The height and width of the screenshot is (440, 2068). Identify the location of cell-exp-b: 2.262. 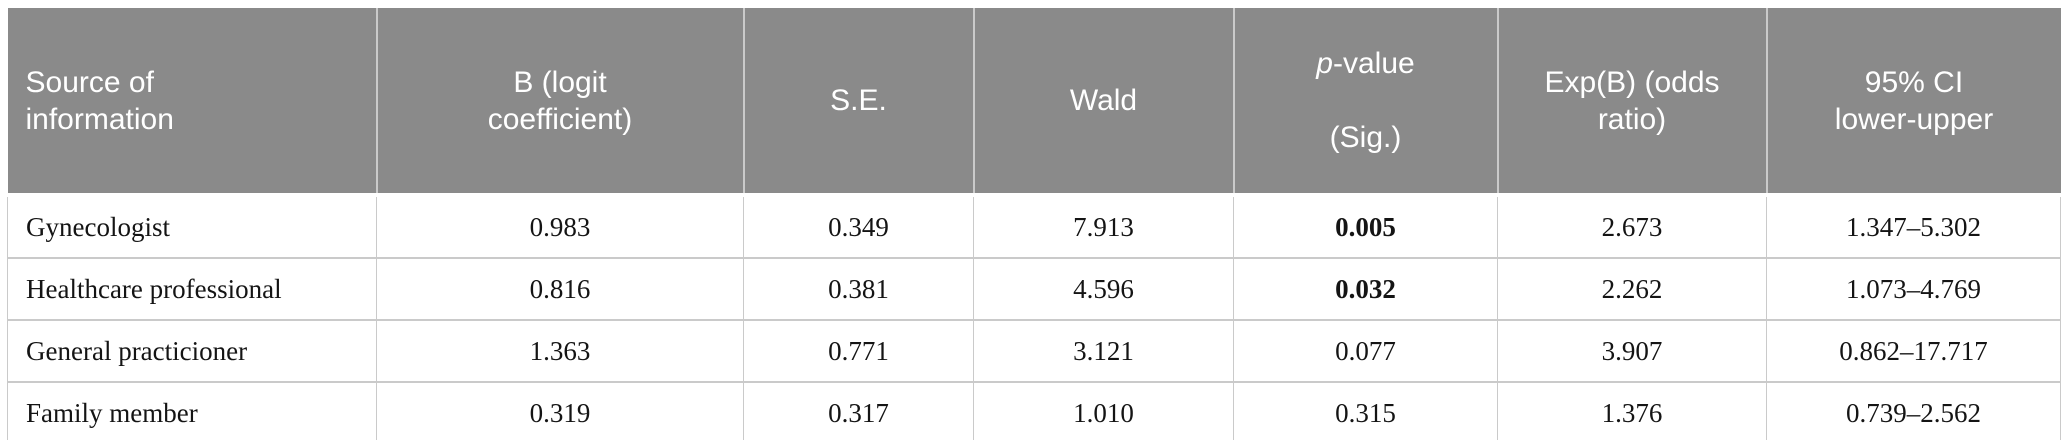
(1632, 289).